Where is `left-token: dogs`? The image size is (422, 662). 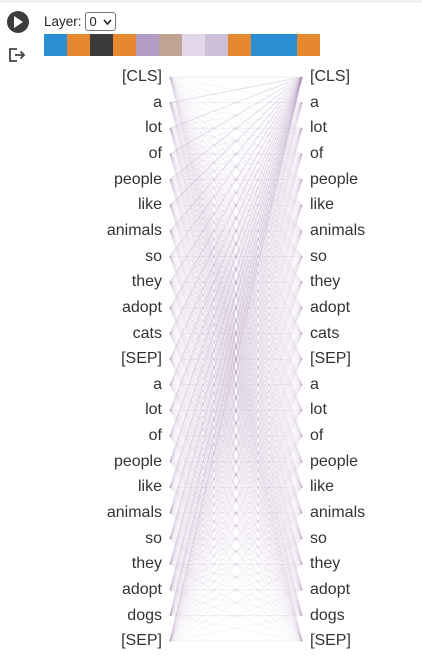 left-token: dogs is located at coordinates (144, 615).